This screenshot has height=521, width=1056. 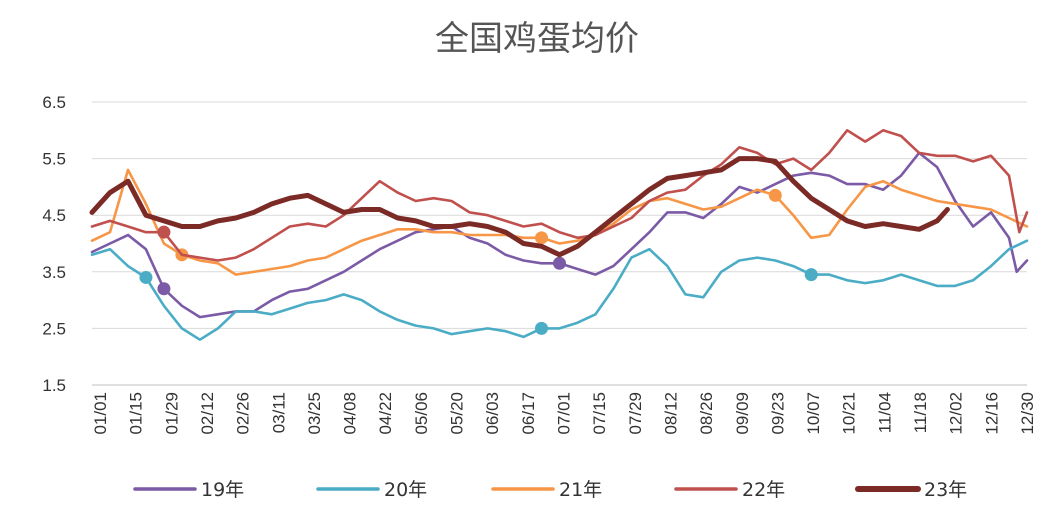 What do you see at coordinates (635, 413) in the screenshot?
I see `x-tick-label: 07/29` at bounding box center [635, 413].